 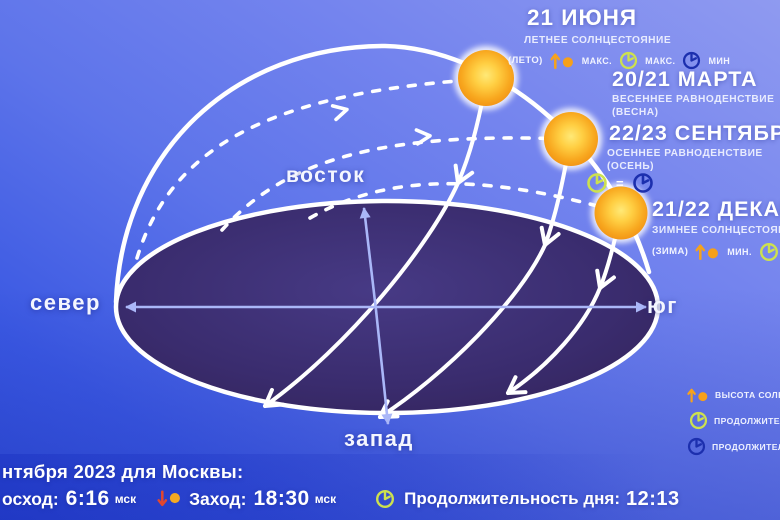 What do you see at coordinates (554, 340) in the screenshot?
I see `december-descending-path-lower` at bounding box center [554, 340].